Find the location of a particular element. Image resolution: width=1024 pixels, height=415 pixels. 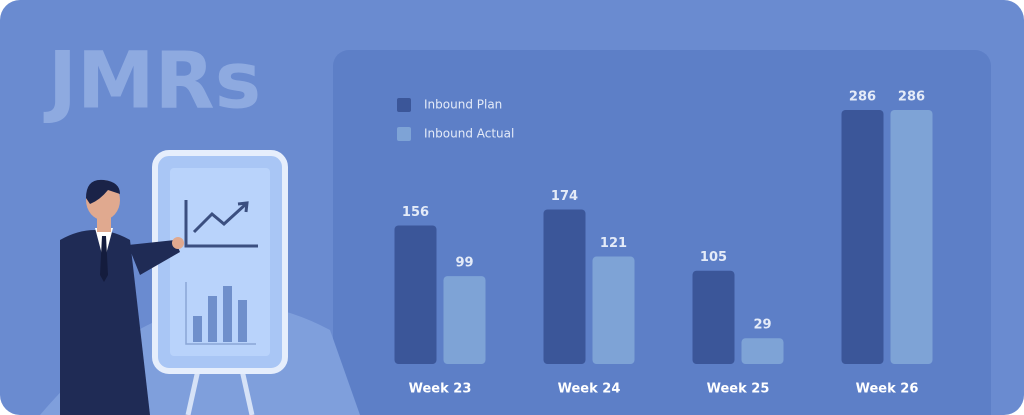

value-label: 99 is located at coordinates (464, 263).